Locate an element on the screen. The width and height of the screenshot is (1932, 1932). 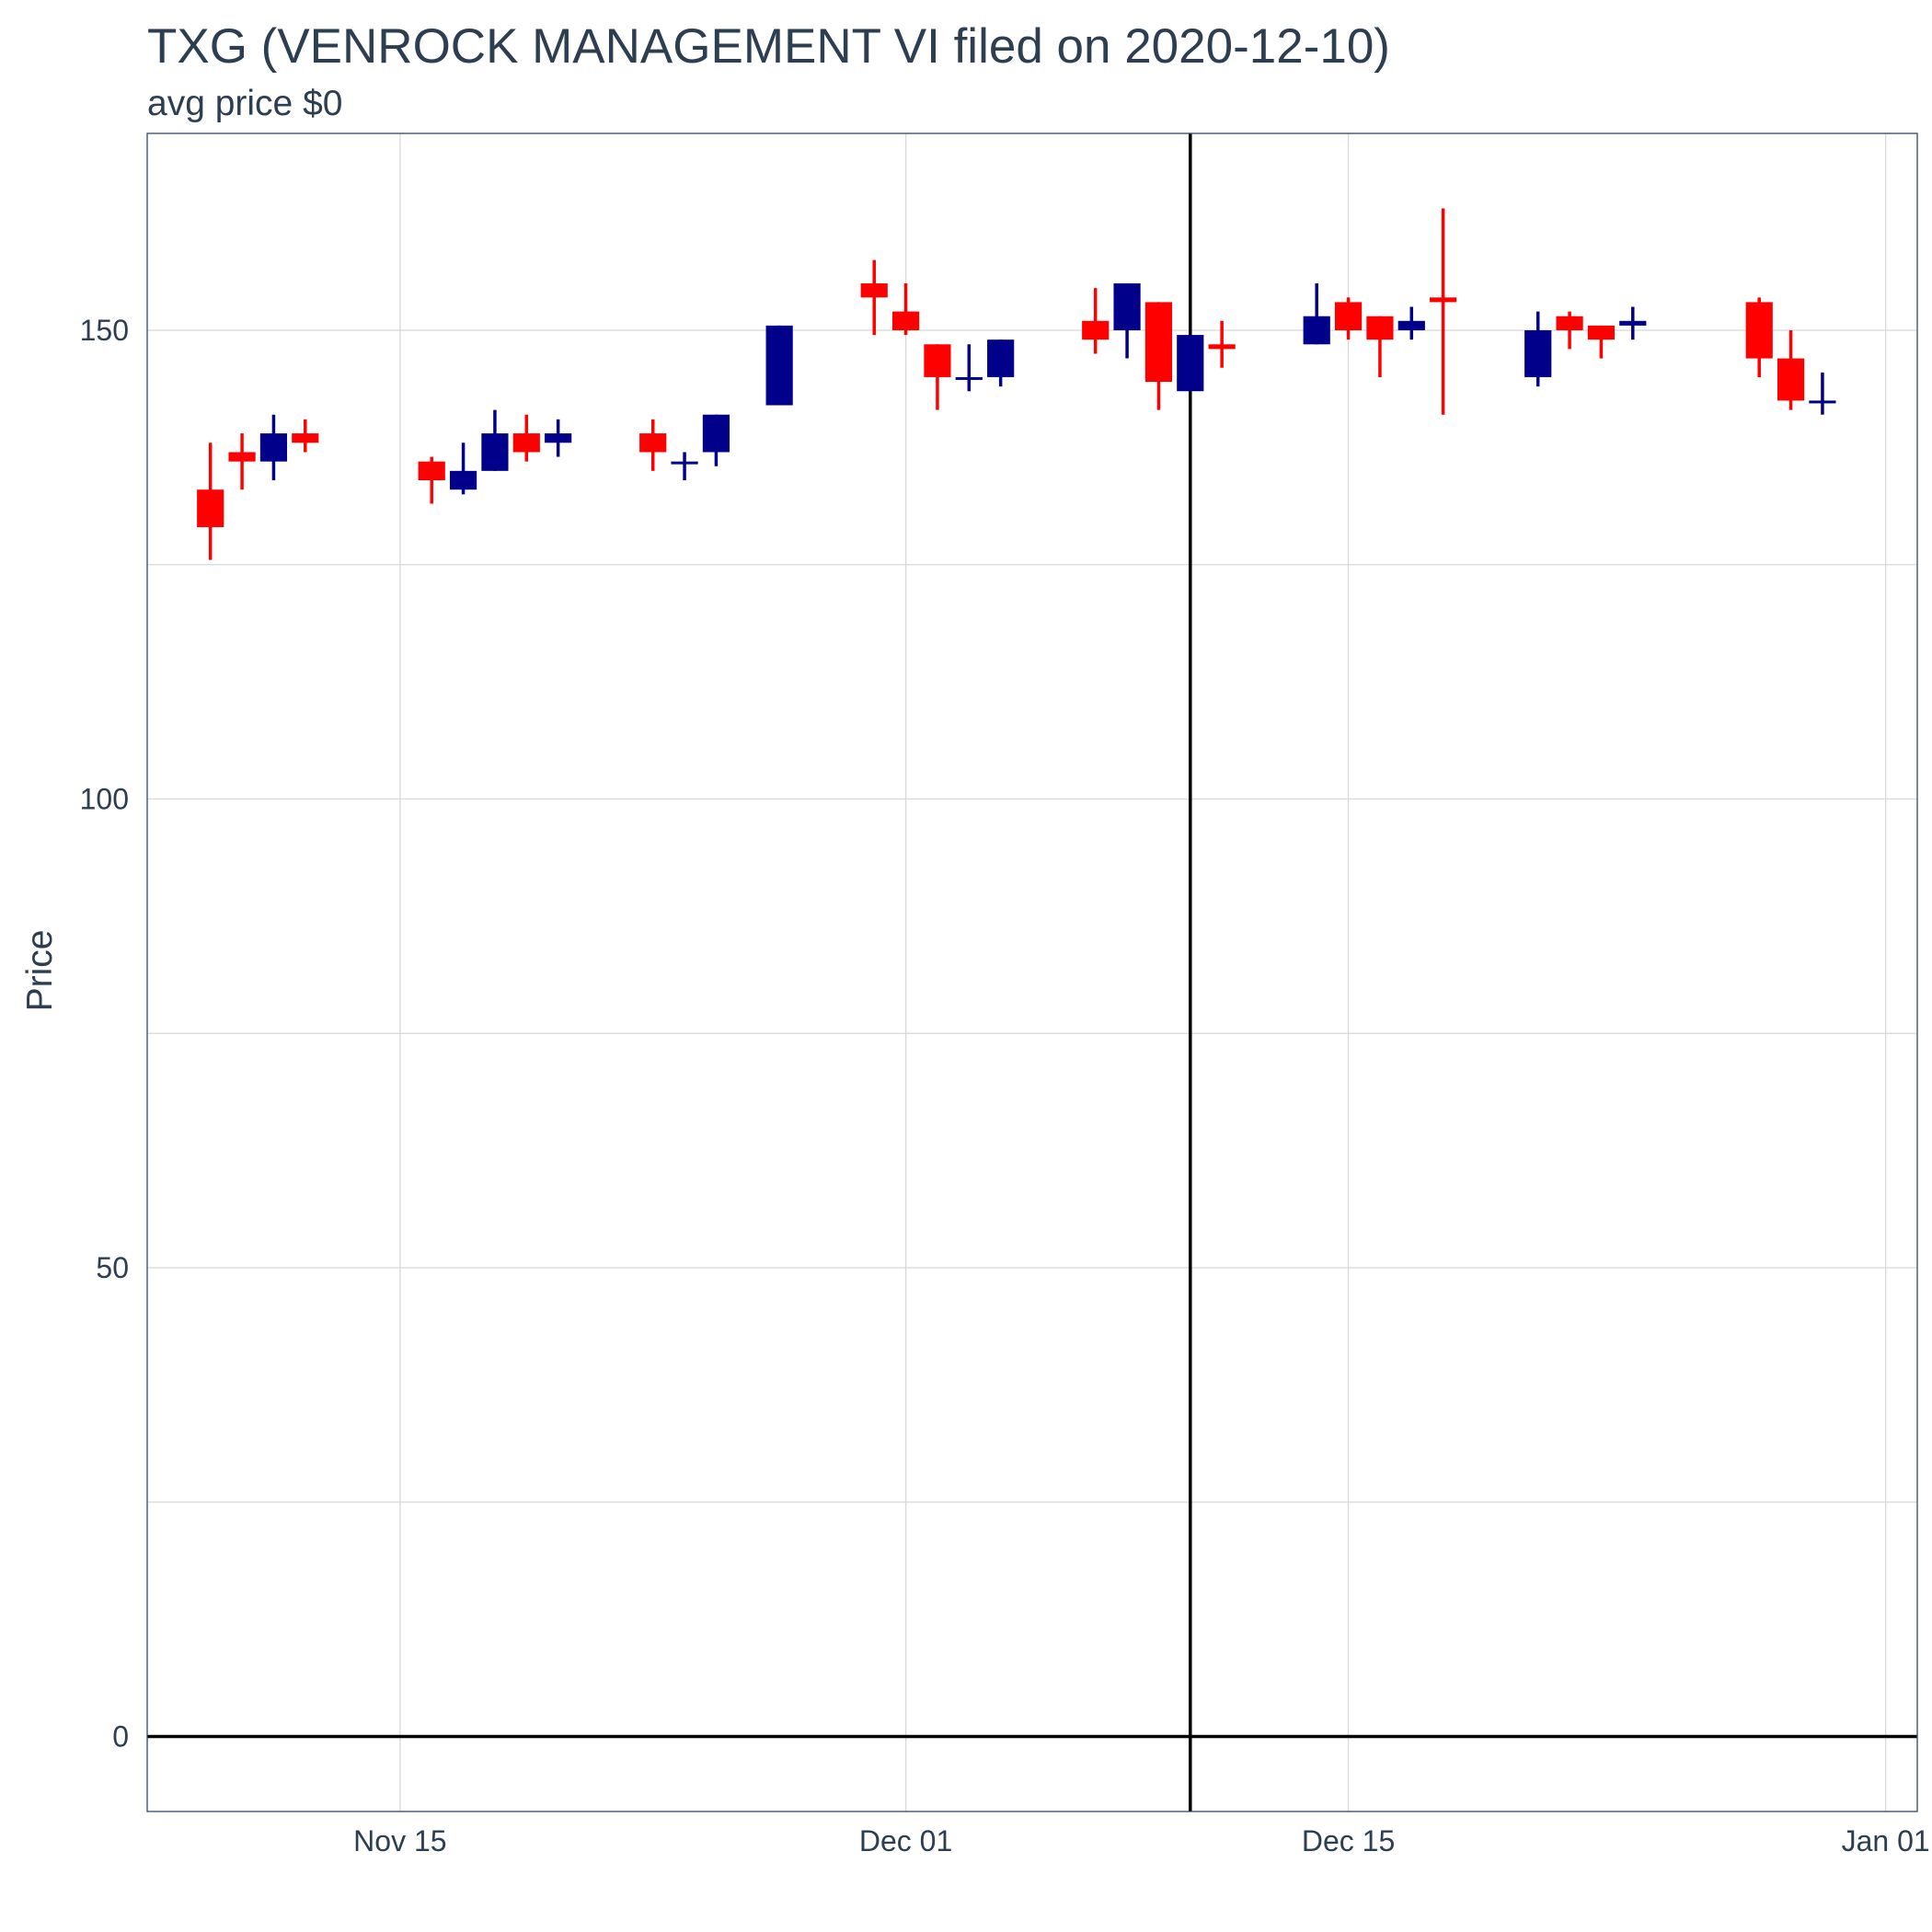
y-tick-label: 50 is located at coordinates (112, 1267).